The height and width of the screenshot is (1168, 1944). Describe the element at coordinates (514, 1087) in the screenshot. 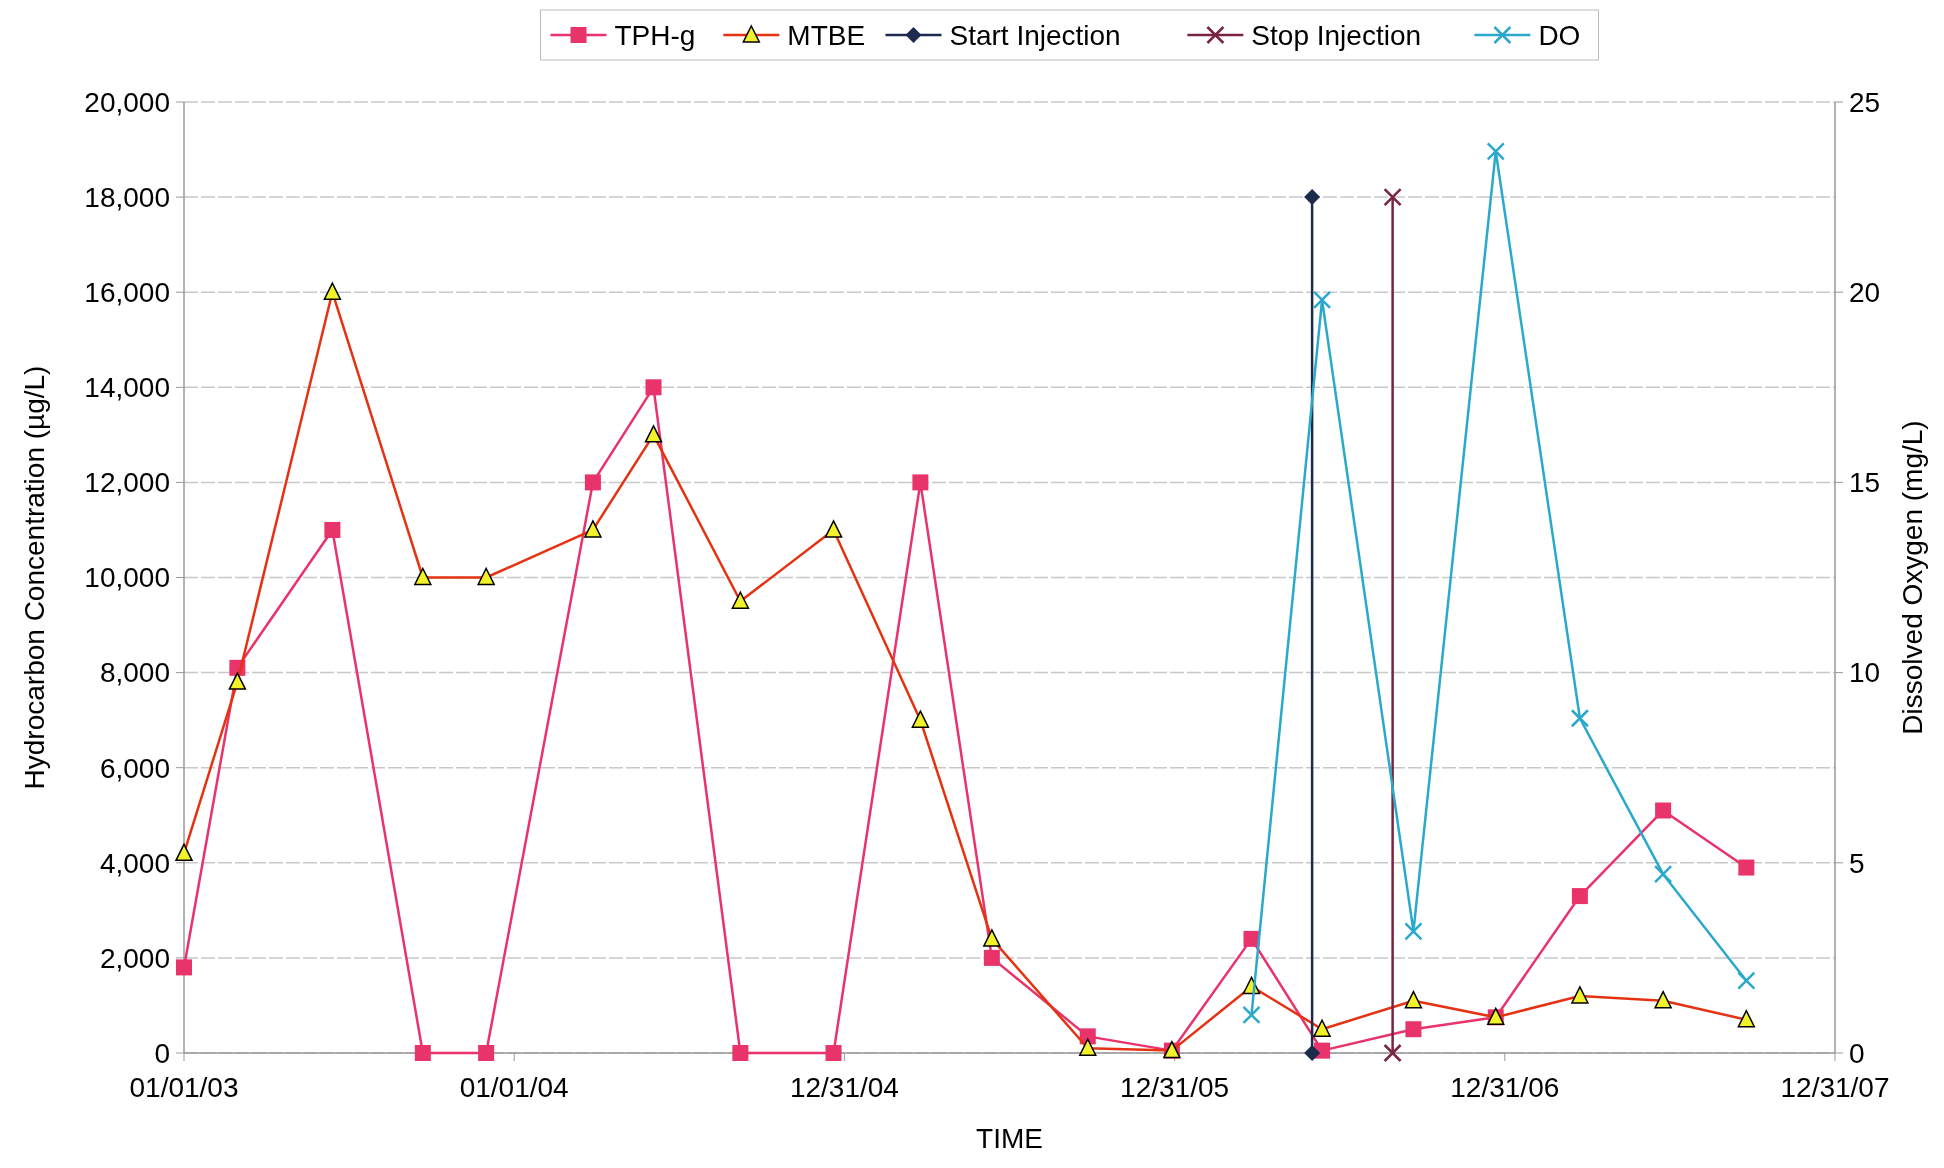

I see `x-tick-label: 01/01/04` at that location.